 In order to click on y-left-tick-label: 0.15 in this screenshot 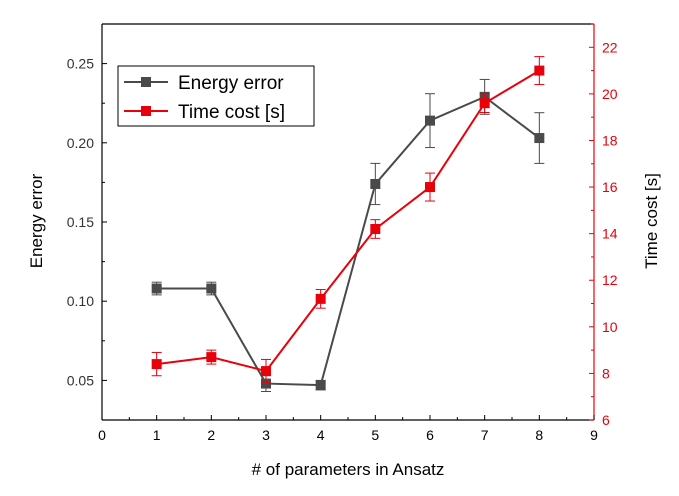, I will do `click(80, 222)`.